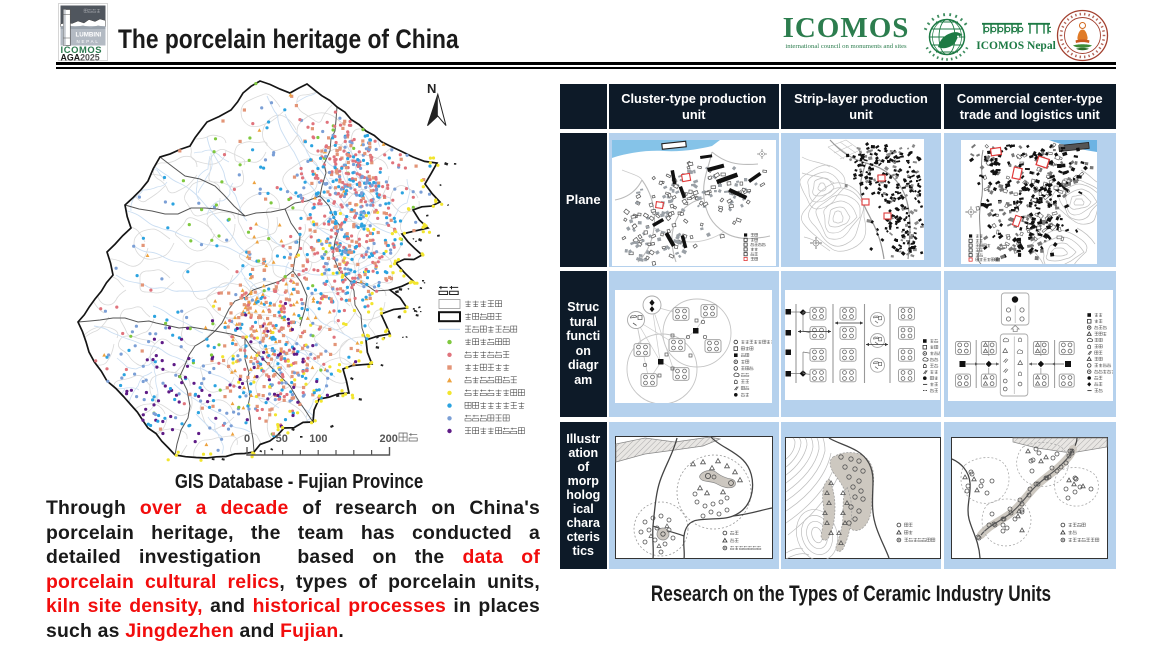  Describe the element at coordinates (431, 88) in the screenshot. I see `svg-text: N` at that location.